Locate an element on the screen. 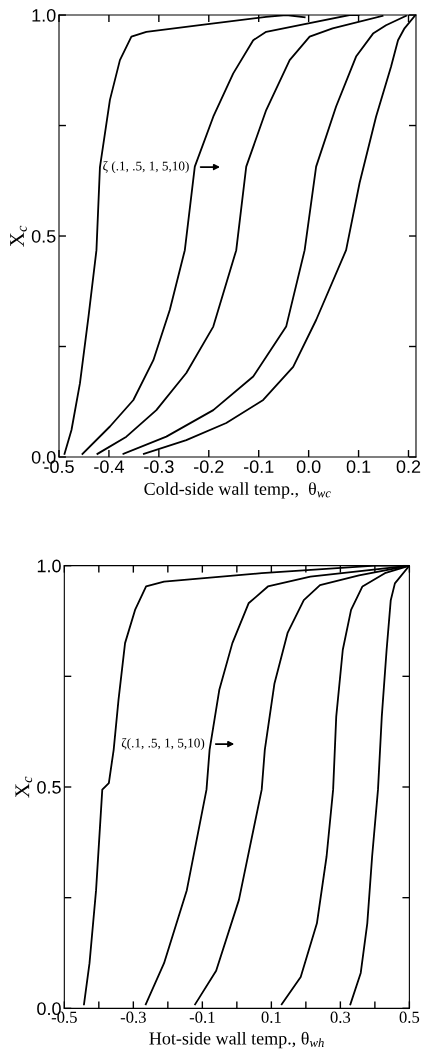 The height and width of the screenshot is (1052, 426). x-axis-title: Hot-side wall temp., θ$_{wh}$ is located at coordinates (236, 1040).